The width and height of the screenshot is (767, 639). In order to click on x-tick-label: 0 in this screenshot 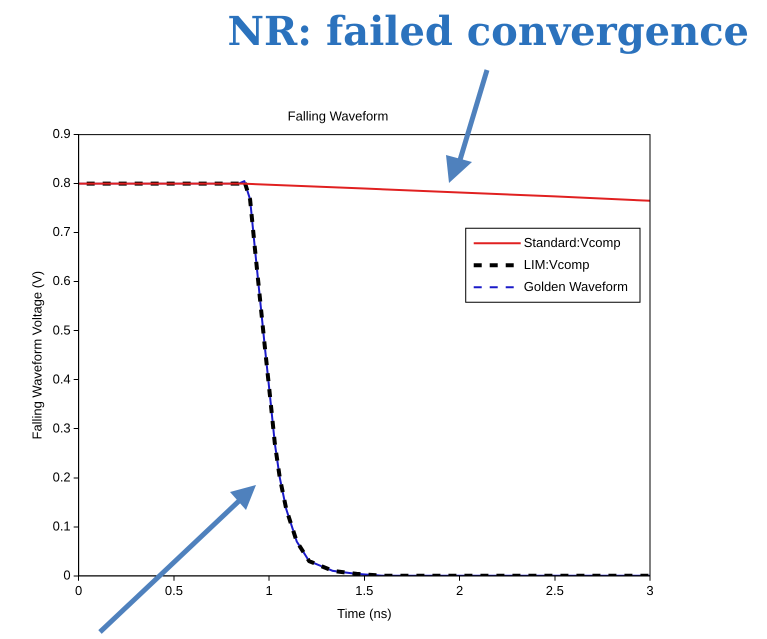, I will do `click(78, 590)`.